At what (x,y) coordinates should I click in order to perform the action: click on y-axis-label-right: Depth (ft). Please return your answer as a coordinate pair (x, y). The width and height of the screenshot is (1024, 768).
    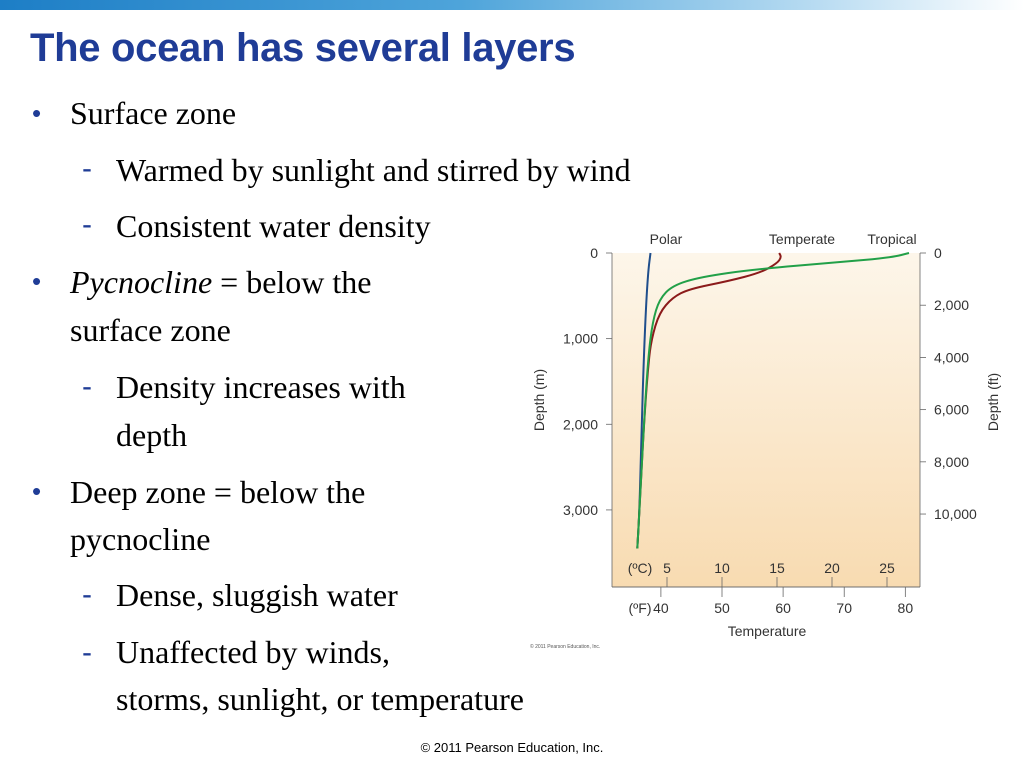
    Looking at the image, I should click on (993, 402).